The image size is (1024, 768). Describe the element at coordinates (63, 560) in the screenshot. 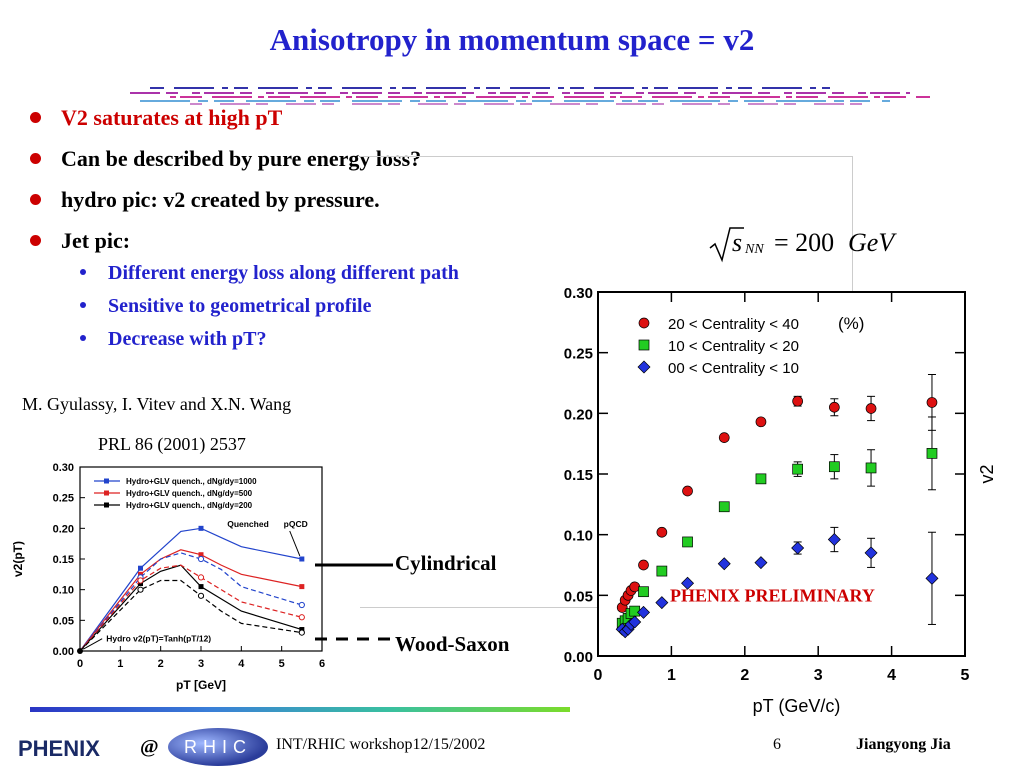

I see `y-tick-label: 0.15` at that location.